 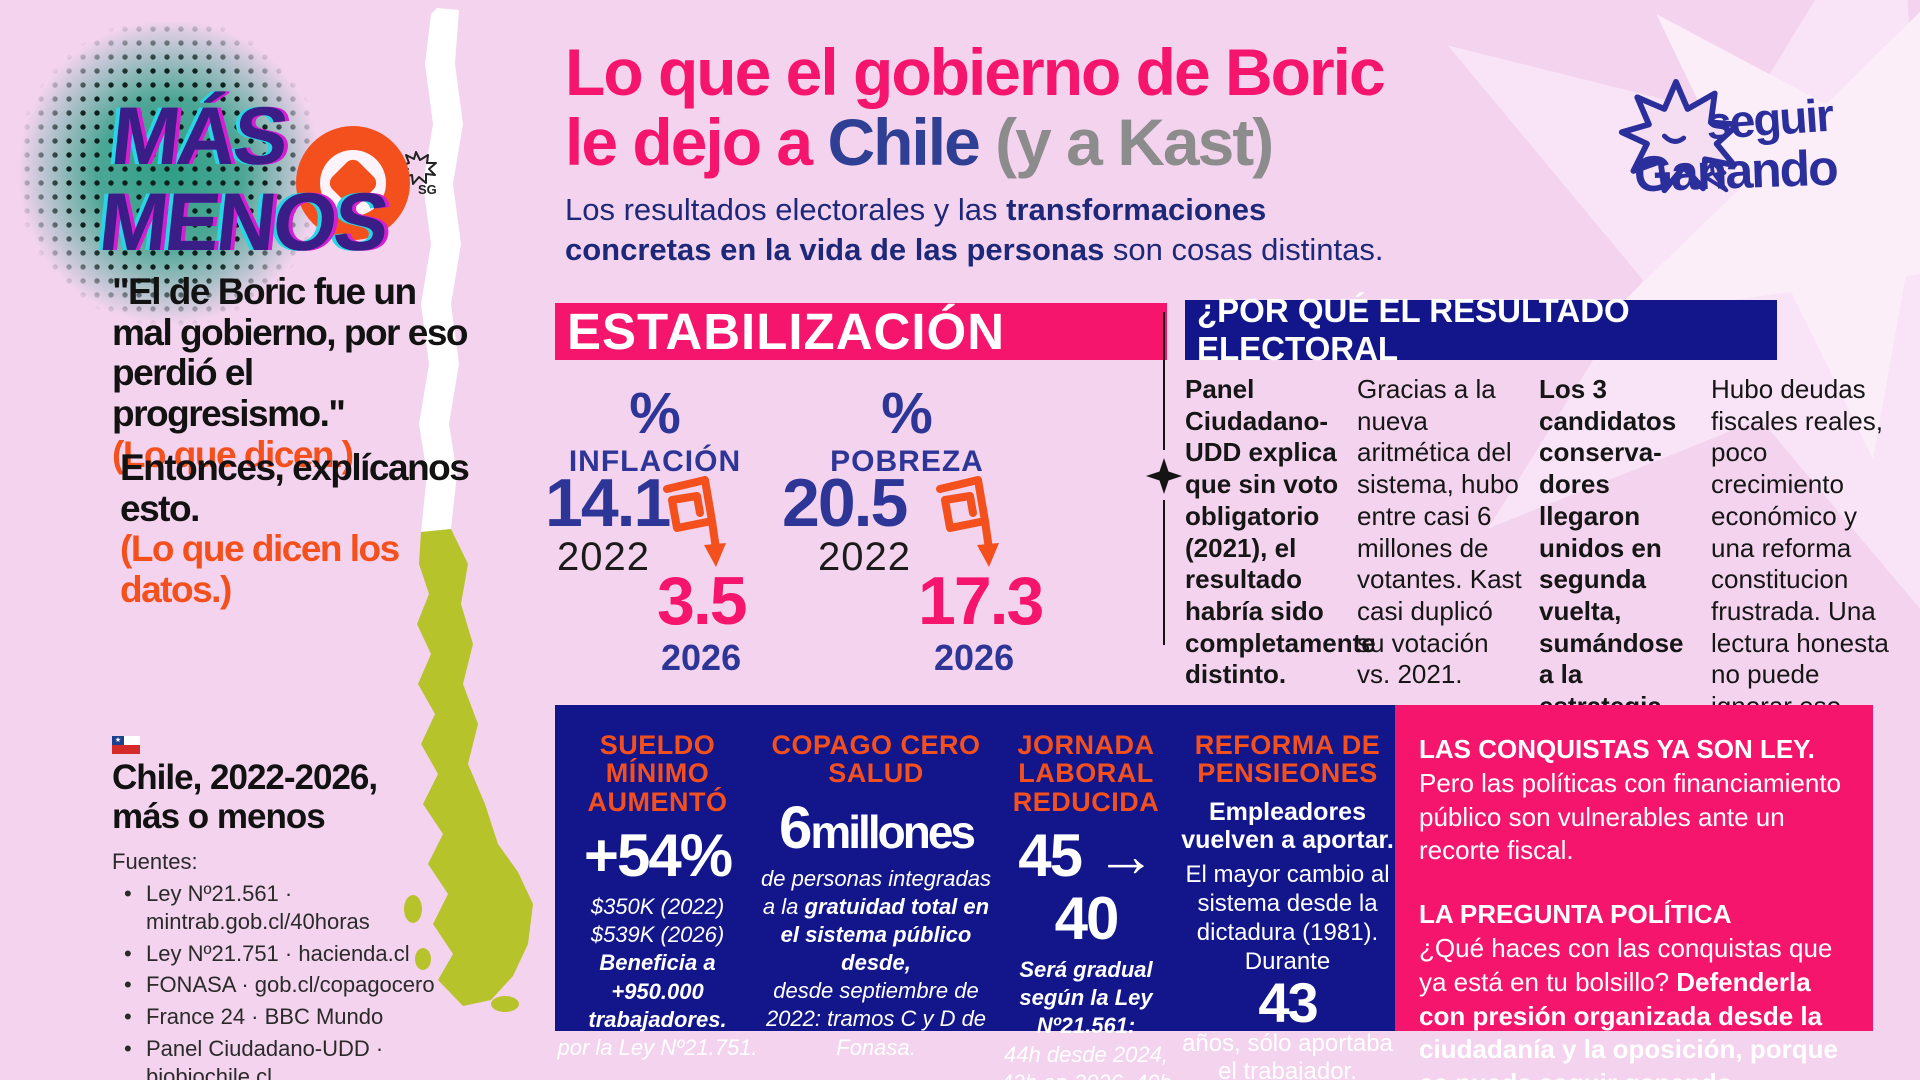 I want to click on stat-start-value: 14.1, so click(x=608, y=503).